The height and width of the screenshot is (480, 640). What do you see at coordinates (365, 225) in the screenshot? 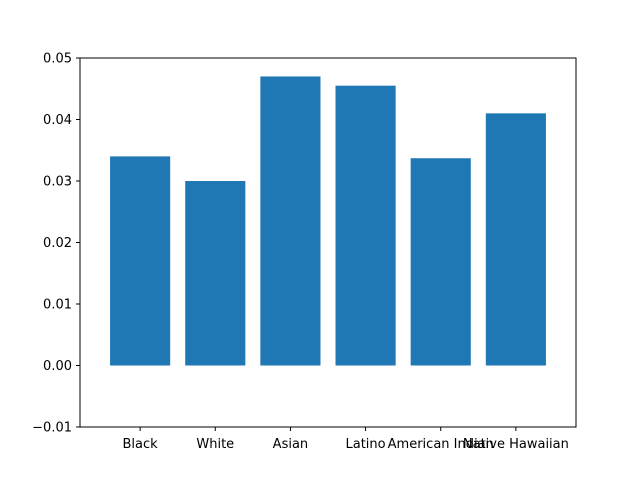
I see `bar-latino` at bounding box center [365, 225].